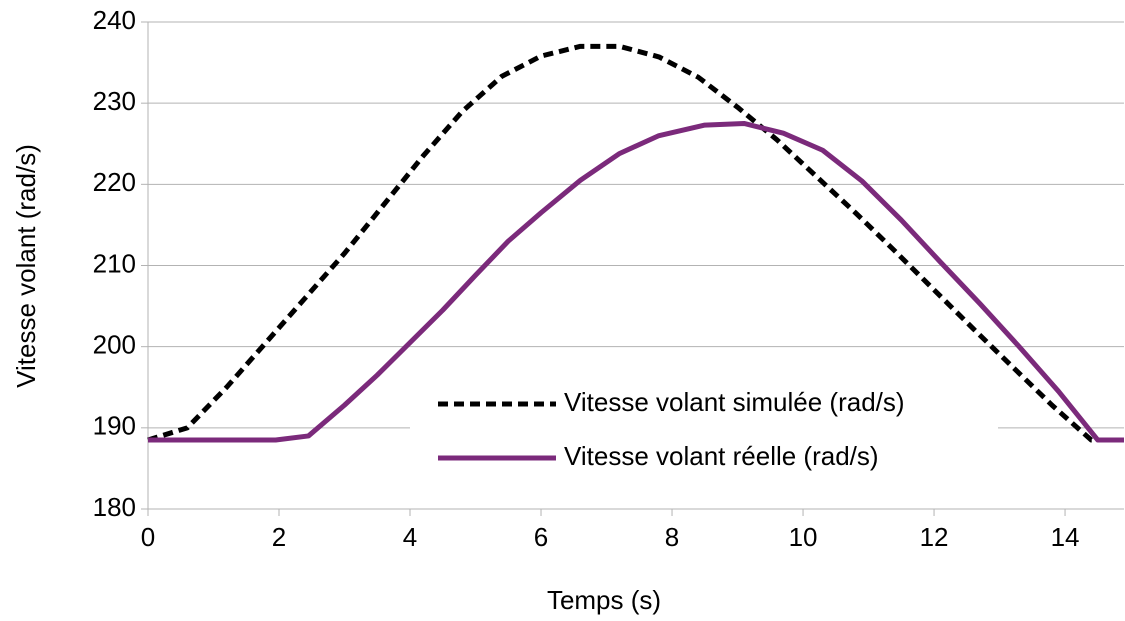 The image size is (1125, 621). I want to click on x-tick-label: 10, so click(803, 537).